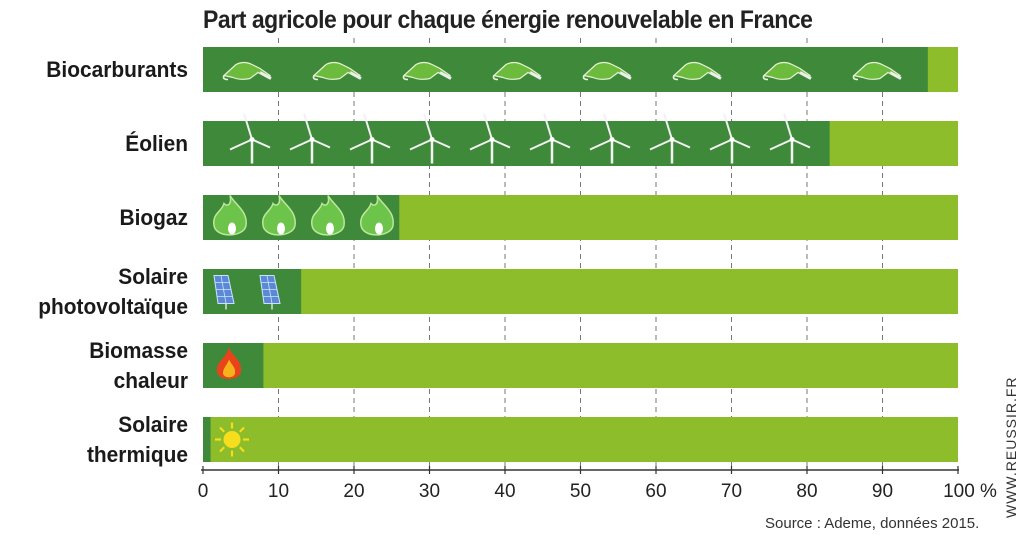 The height and width of the screenshot is (539, 1024). What do you see at coordinates (970, 491) in the screenshot?
I see `x-tick-label: 100 %` at bounding box center [970, 491].